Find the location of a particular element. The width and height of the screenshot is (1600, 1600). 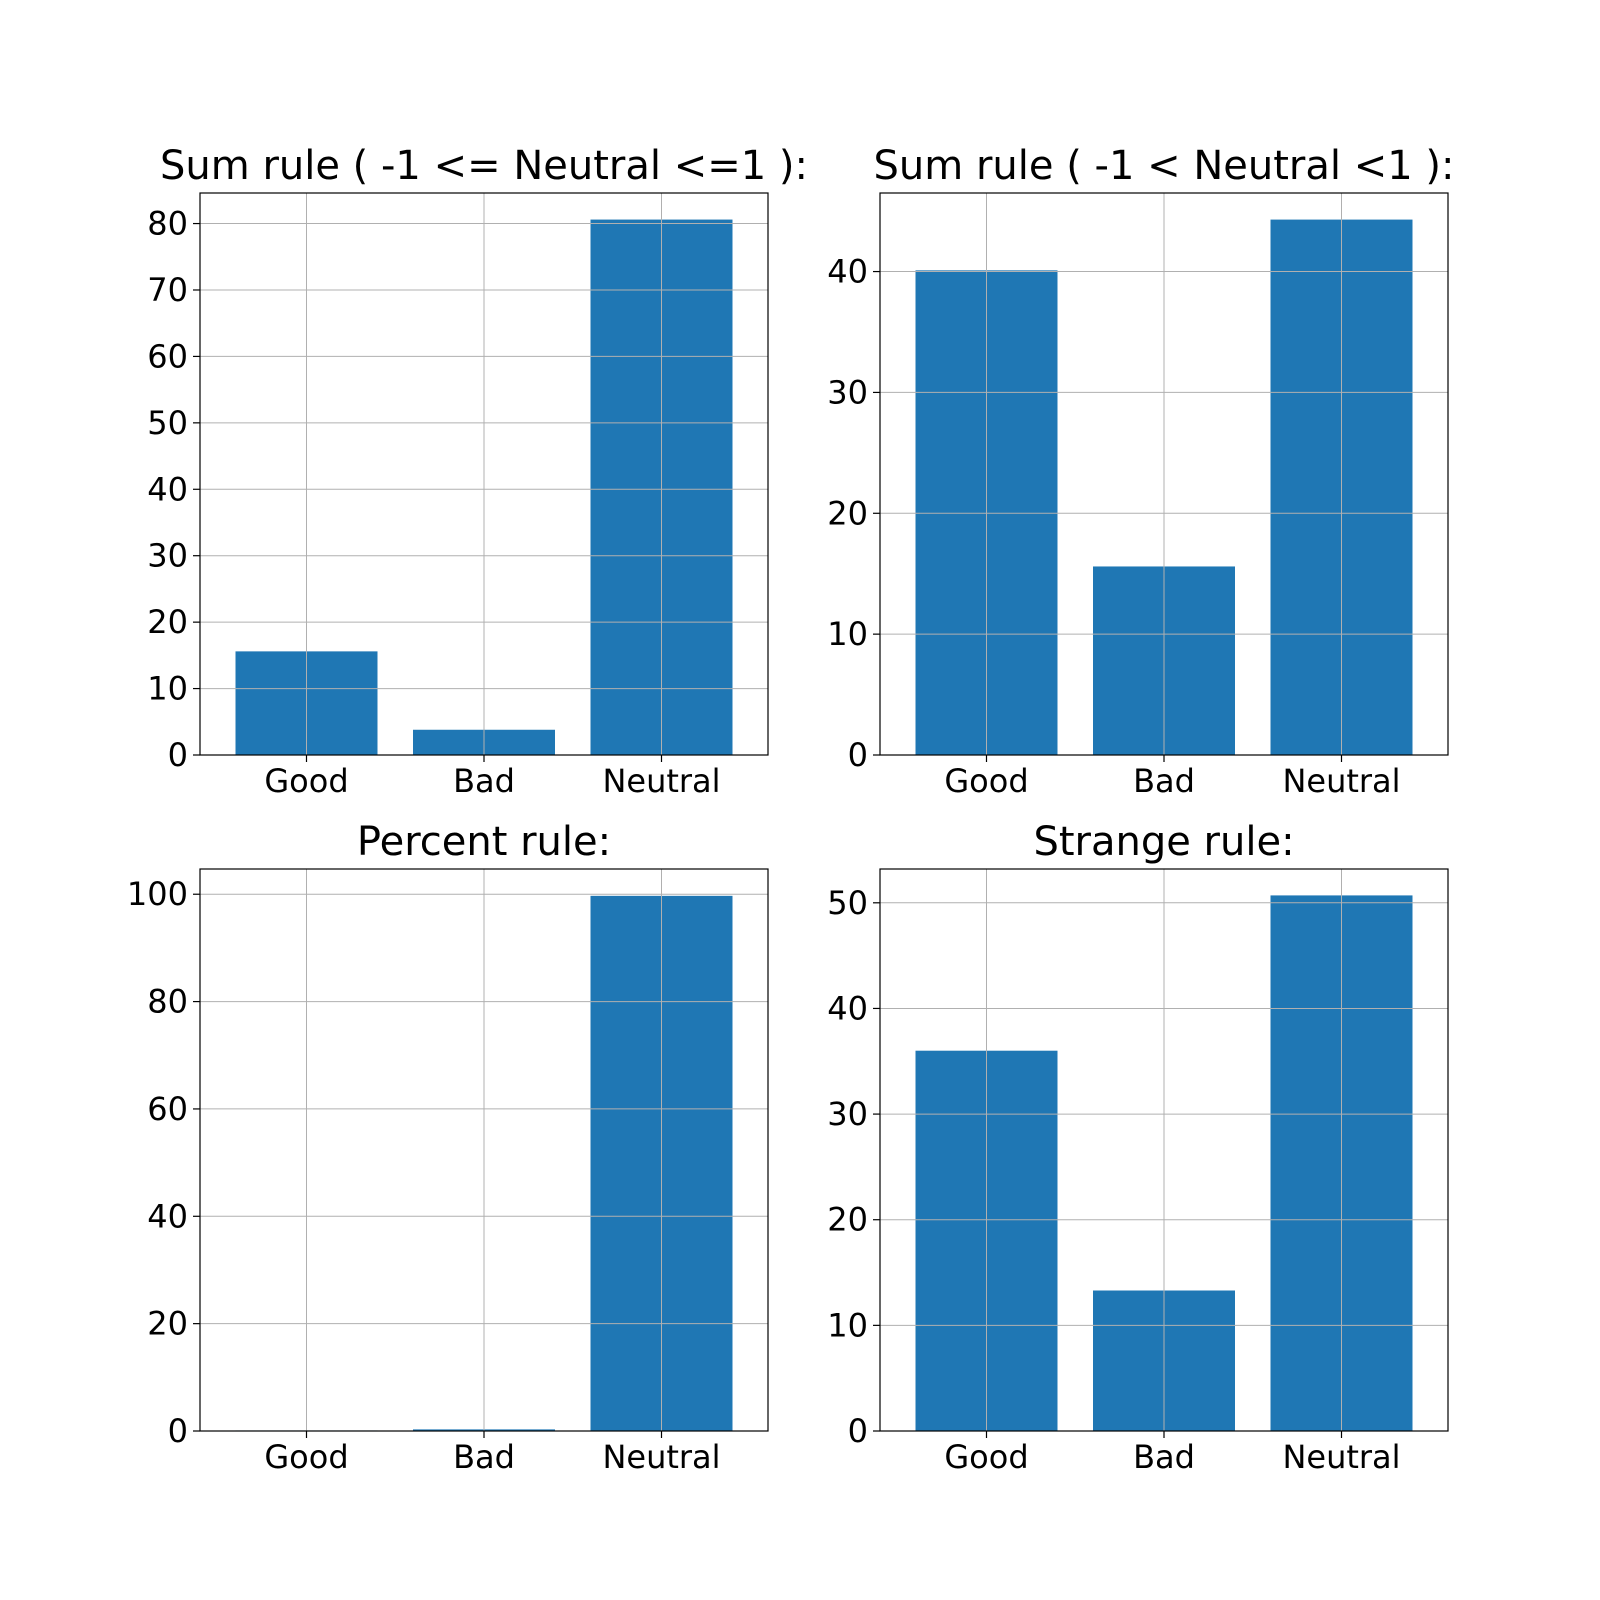

y-tick-label: 100 is located at coordinates (157, 894).